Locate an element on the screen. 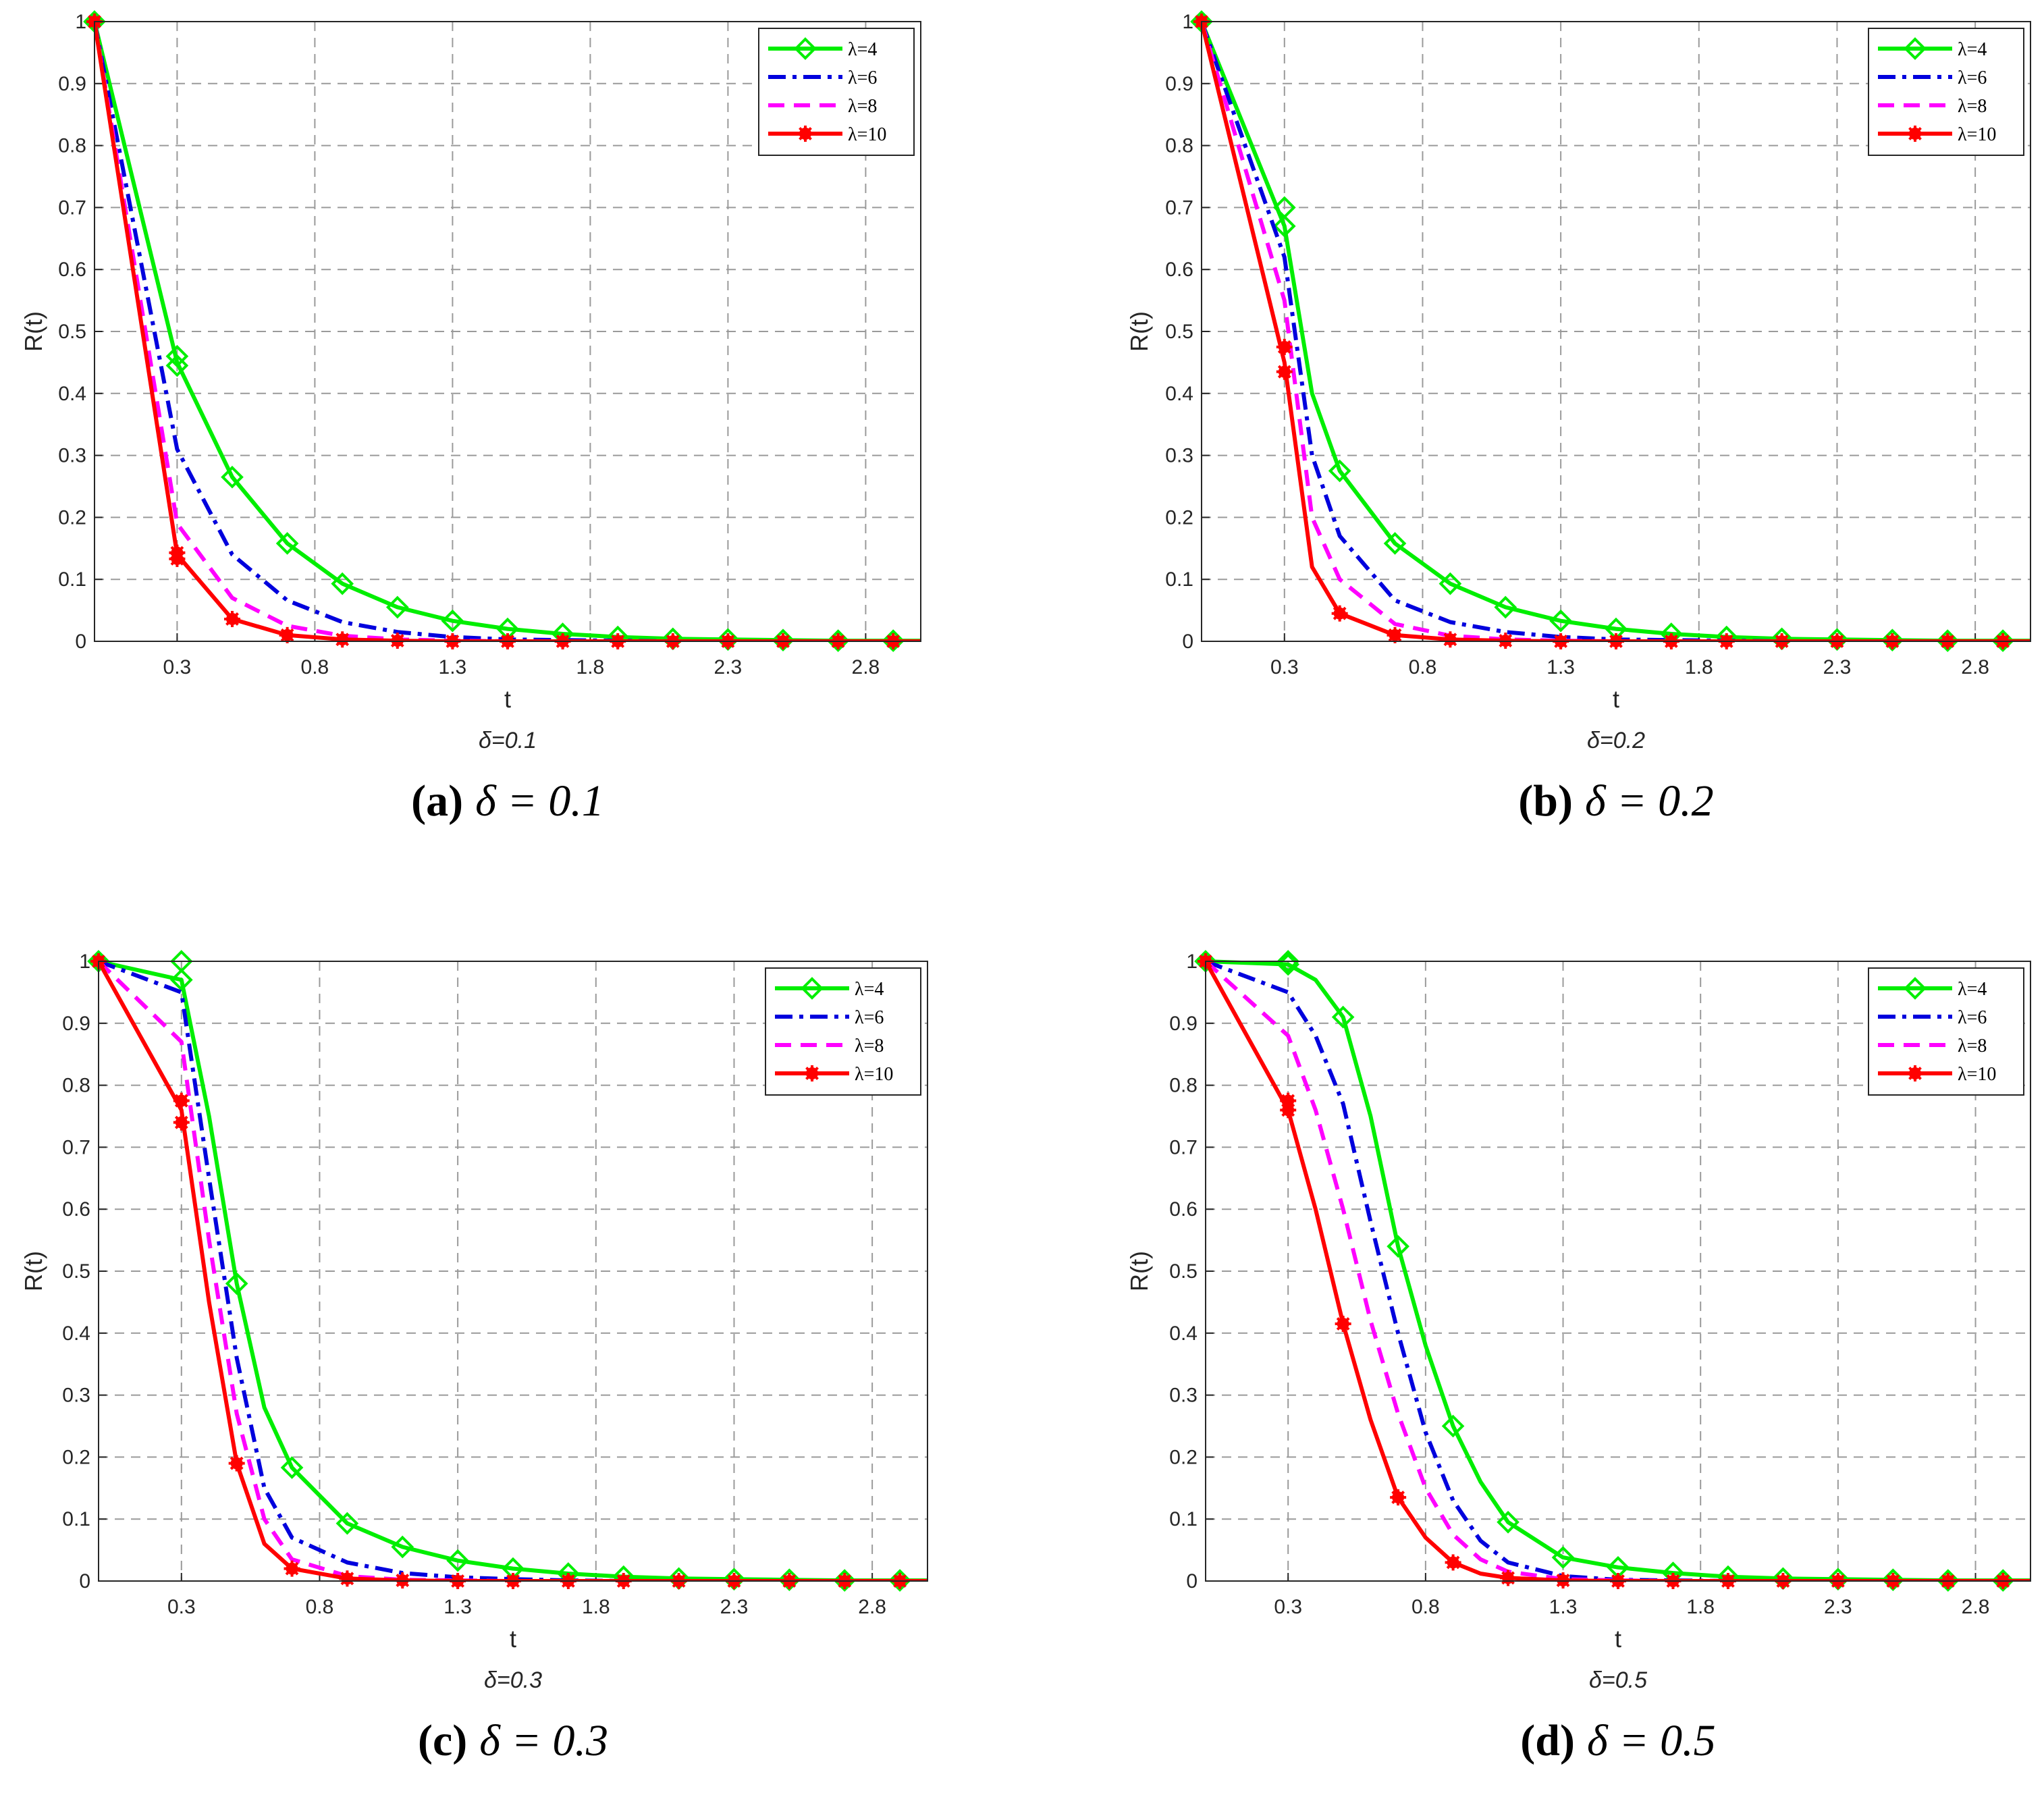 This screenshot has height=1793, width=2044. y-axis-ticks: 0 0.1 0.2 0.3 0.4 0.5 0.6 0.7 0.8 0.9 1 is located at coordinates (84, 1272).